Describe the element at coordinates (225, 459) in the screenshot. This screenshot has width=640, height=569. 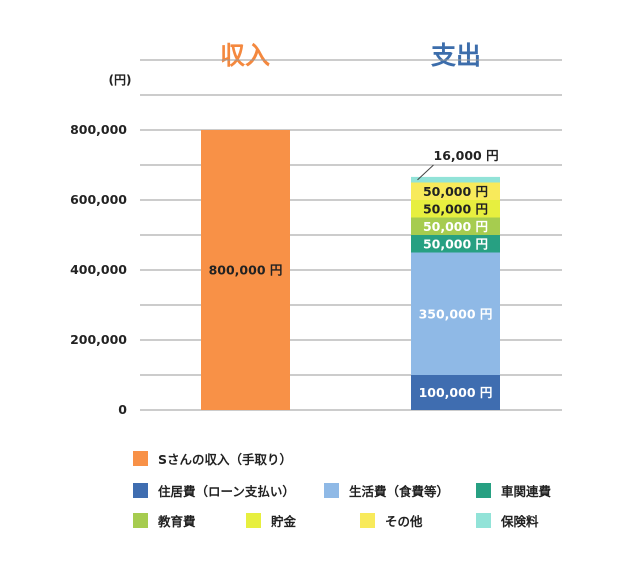
I see `legend-label: Sさんの収入（手取り）` at that location.